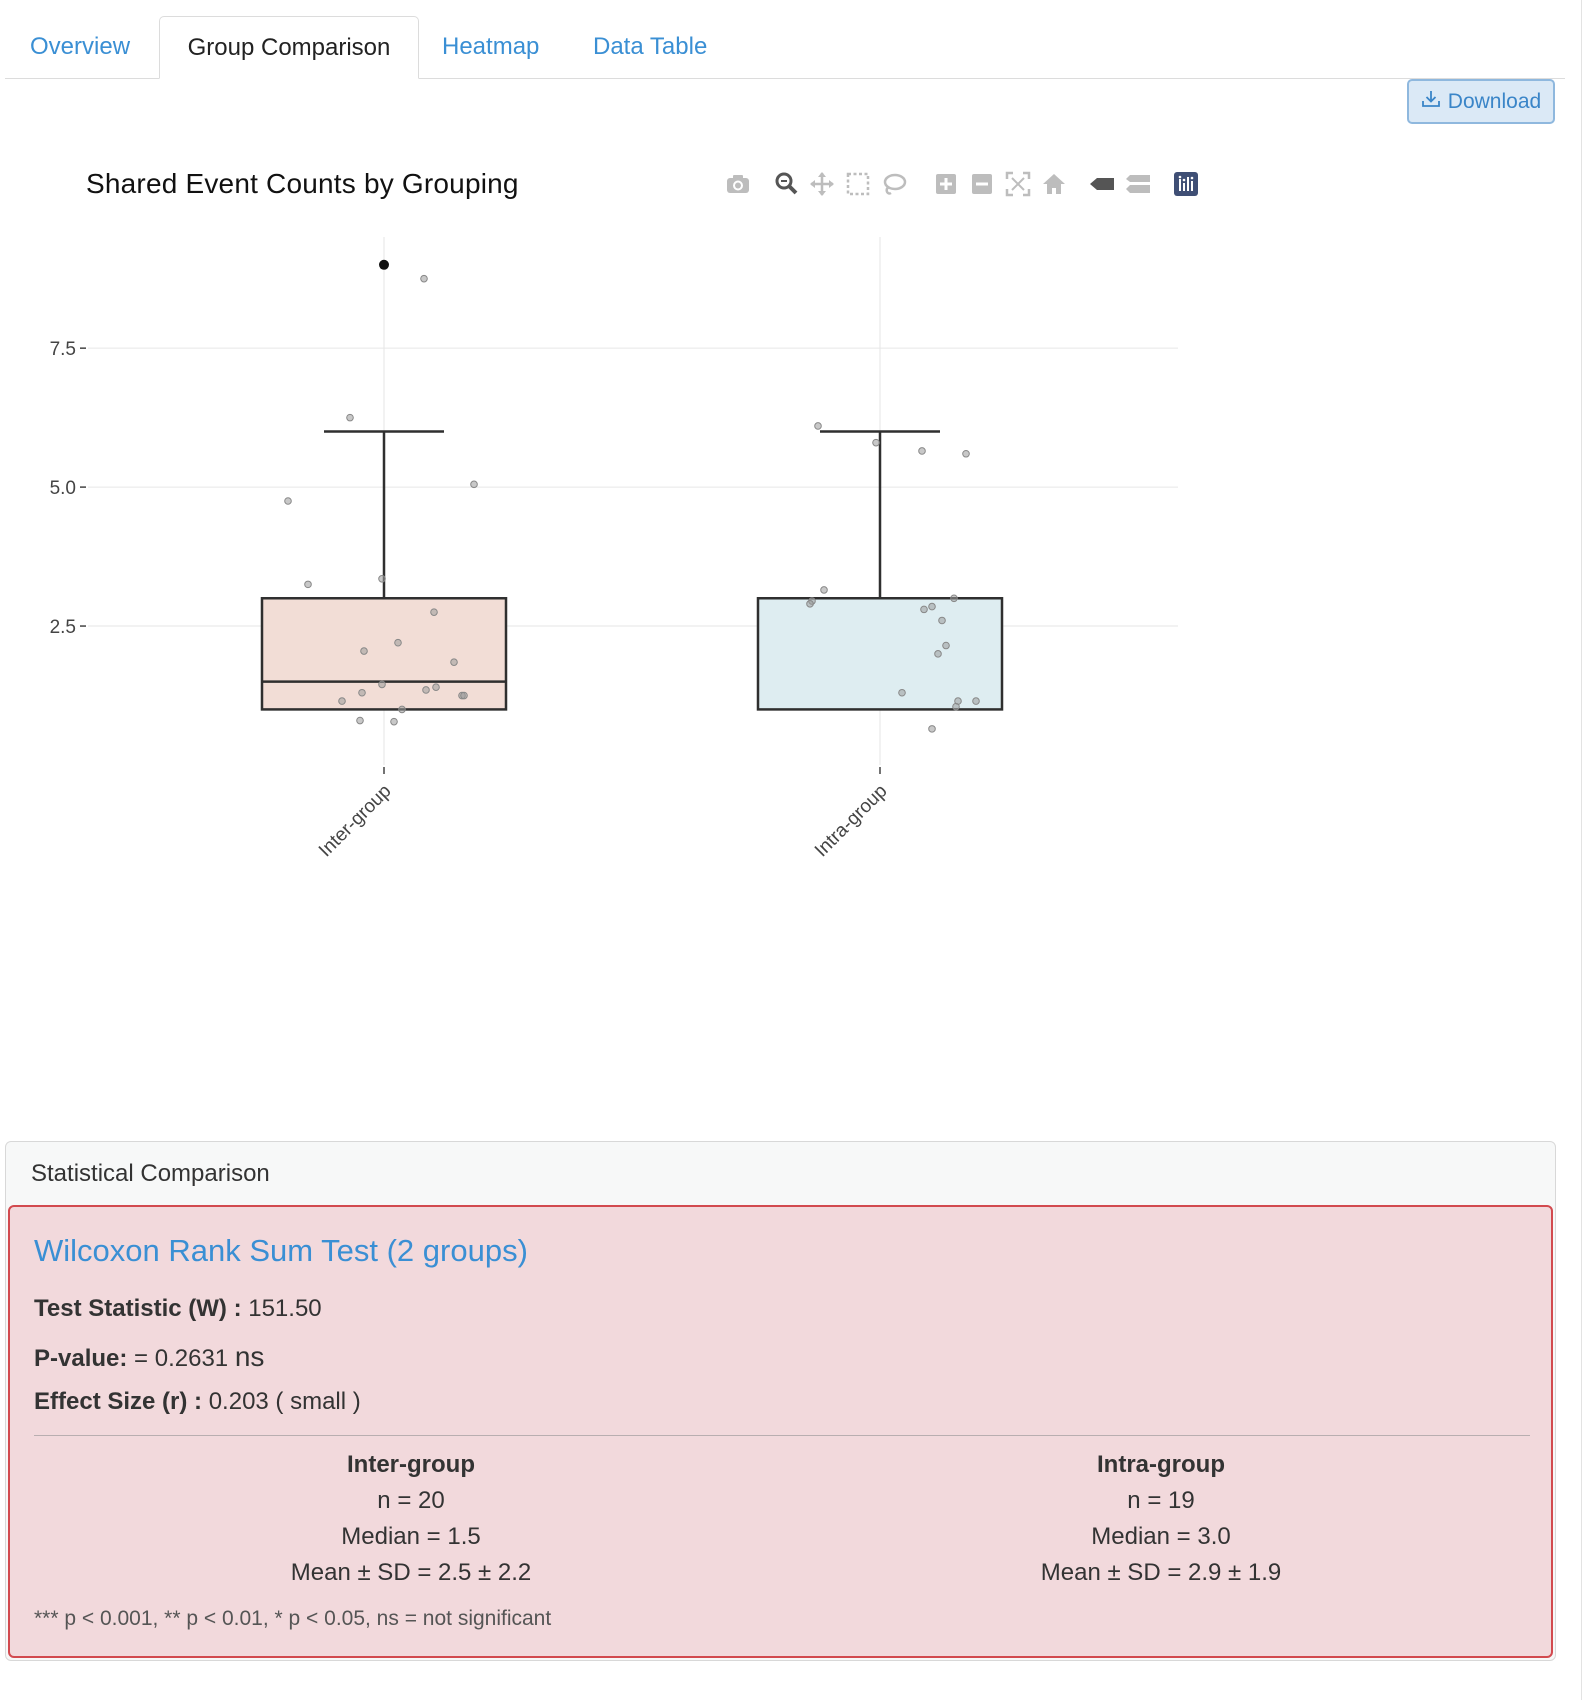 This screenshot has height=1700, width=1592. Describe the element at coordinates (1054, 184) in the screenshot. I see `reset-axes-icon` at that location.